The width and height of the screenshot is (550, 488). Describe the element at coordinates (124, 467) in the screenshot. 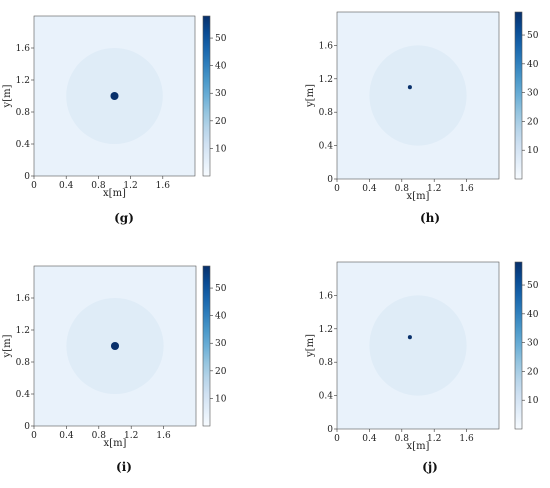

I see `panel-caption: (i)` at that location.